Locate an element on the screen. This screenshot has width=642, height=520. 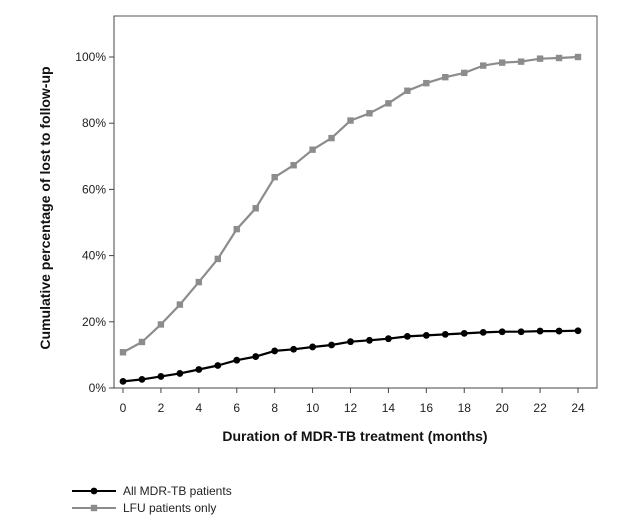
x-tick-label: 14 is located at coordinates (389, 408).